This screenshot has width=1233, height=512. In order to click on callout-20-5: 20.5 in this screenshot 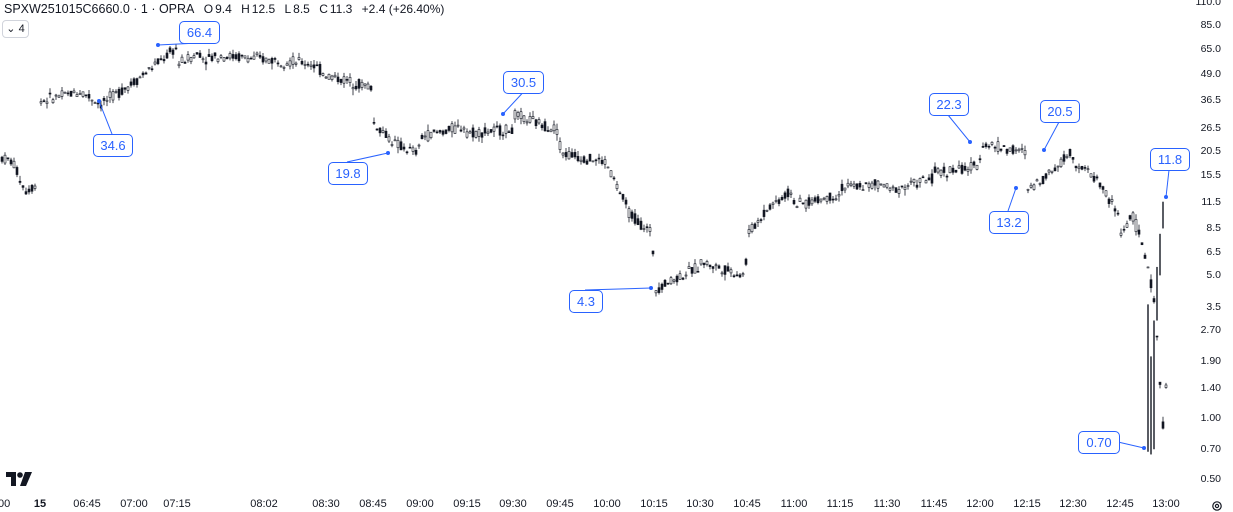, I will do `click(1060, 111)`.